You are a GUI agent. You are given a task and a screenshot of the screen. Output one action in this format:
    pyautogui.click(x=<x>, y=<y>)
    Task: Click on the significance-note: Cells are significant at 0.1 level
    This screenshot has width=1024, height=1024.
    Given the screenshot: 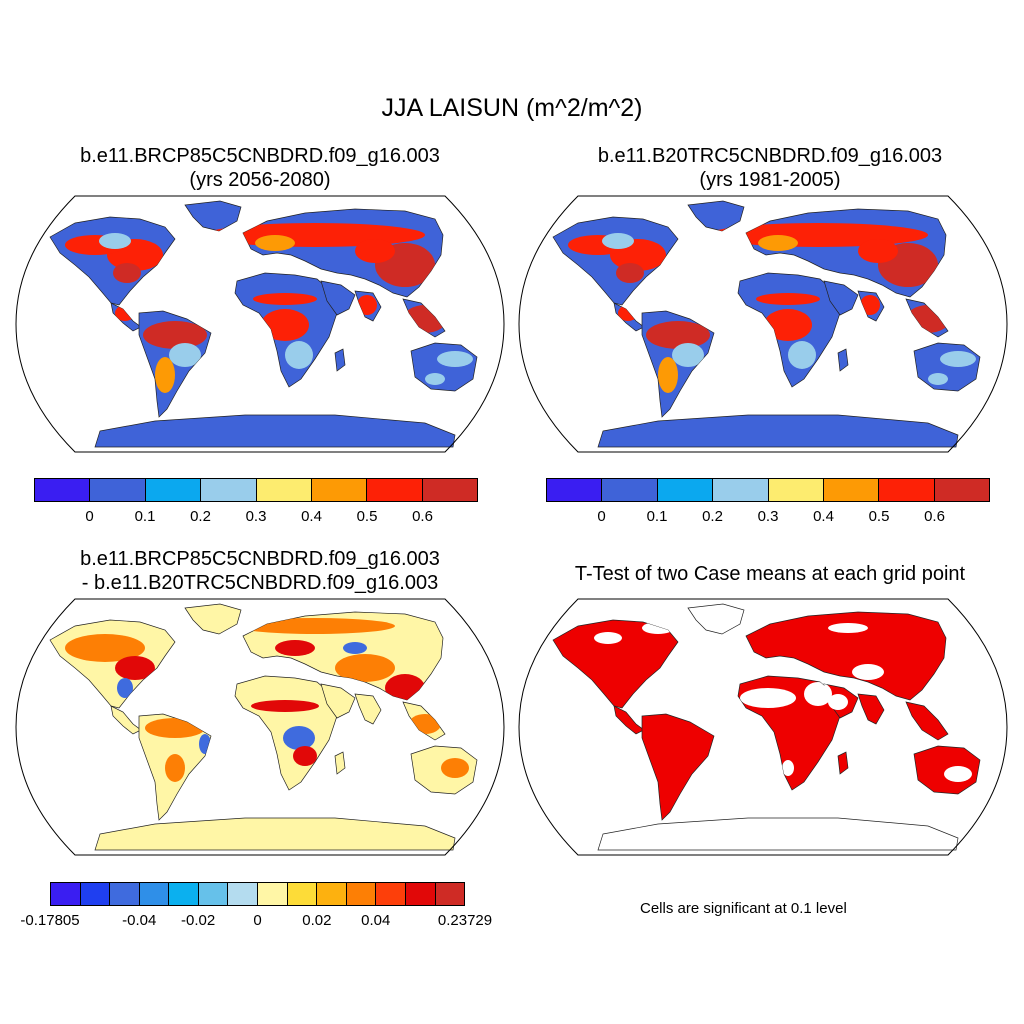 What is the action you would take?
    pyautogui.click(x=743, y=908)
    